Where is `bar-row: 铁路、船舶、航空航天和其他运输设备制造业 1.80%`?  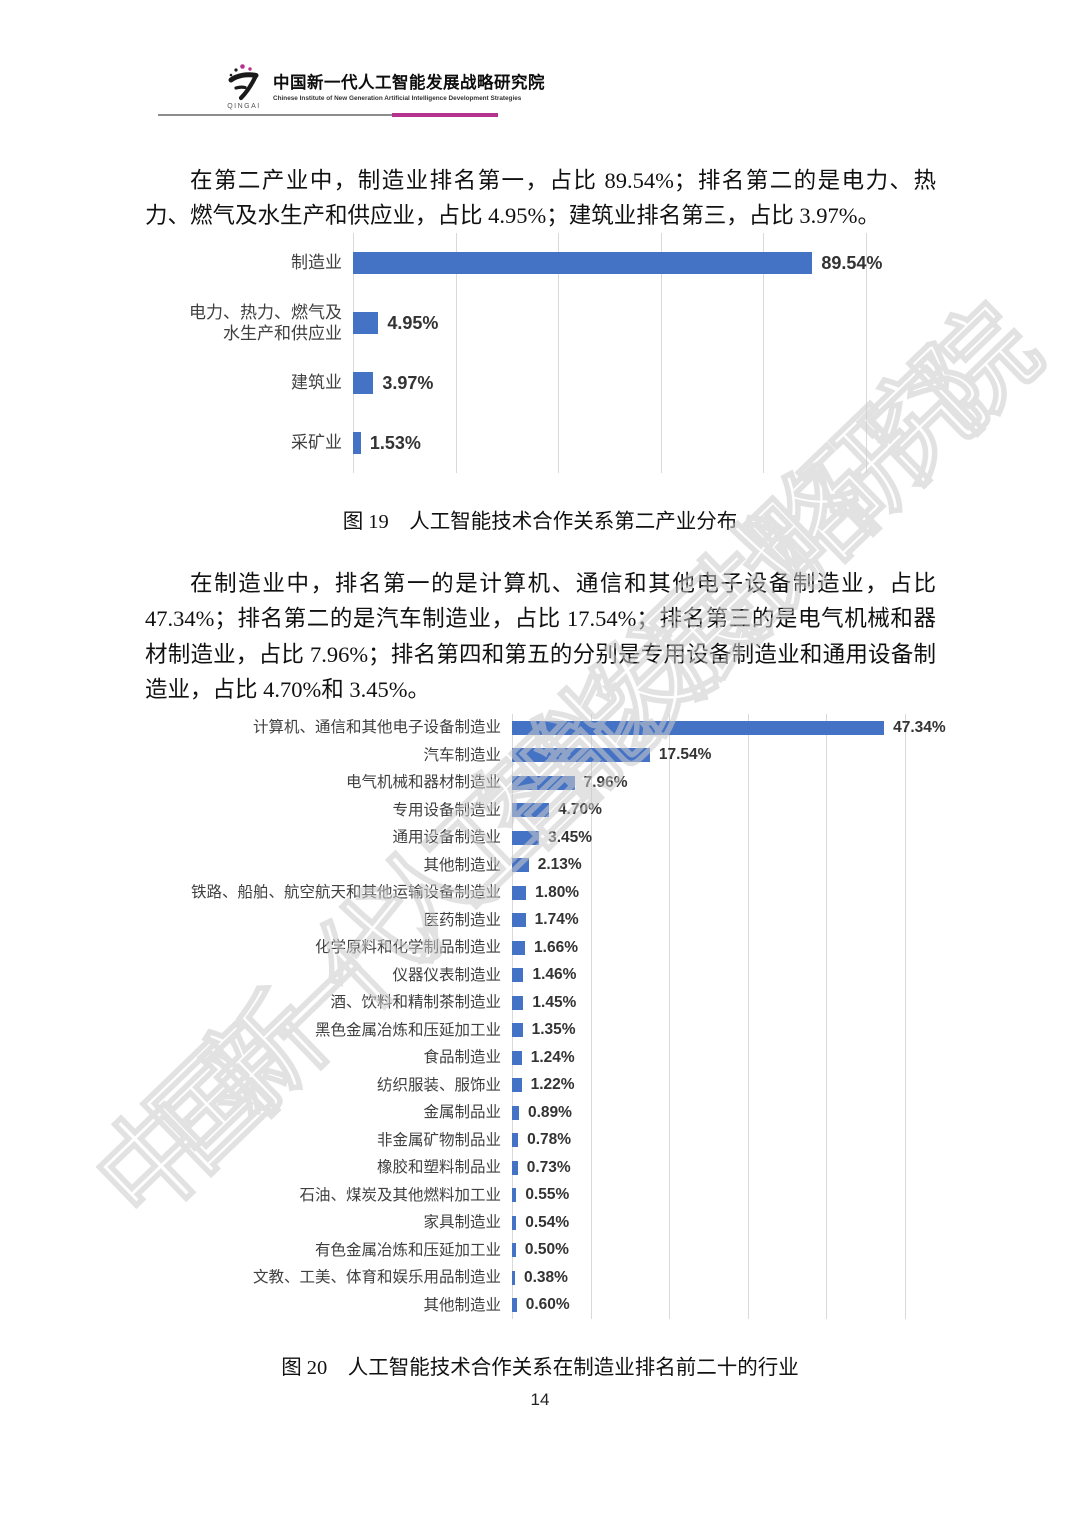 bar-row: 铁路、船舶、航空航天和其他运输设备制造业 1.80% is located at coordinates (545, 893).